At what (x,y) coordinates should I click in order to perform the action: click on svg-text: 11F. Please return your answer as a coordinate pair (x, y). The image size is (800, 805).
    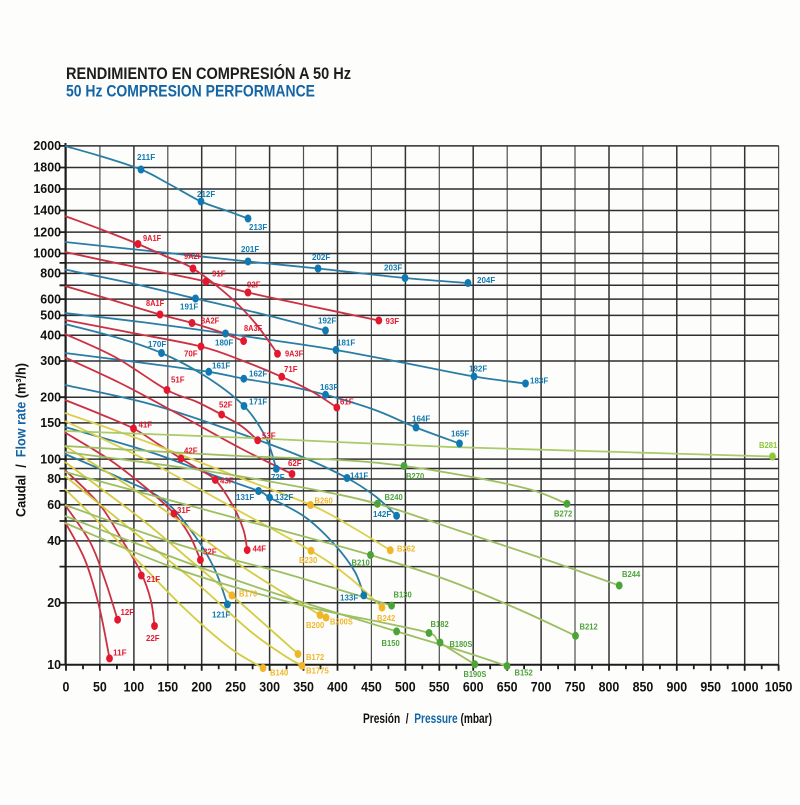
    Looking at the image, I should click on (120, 653).